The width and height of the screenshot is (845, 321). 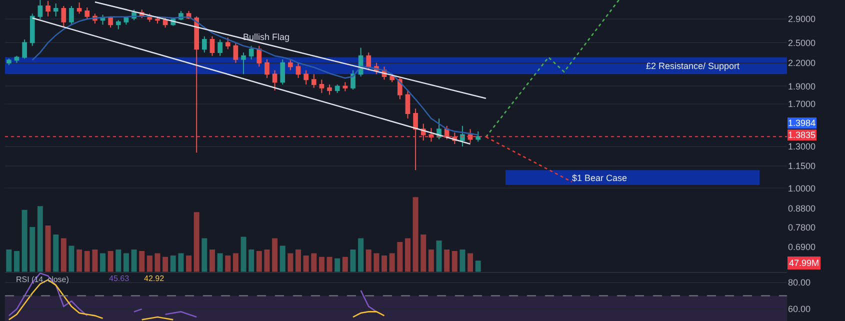 What do you see at coordinates (799, 283) in the screenshot?
I see `y-tick-label: 80.00` at bounding box center [799, 283].